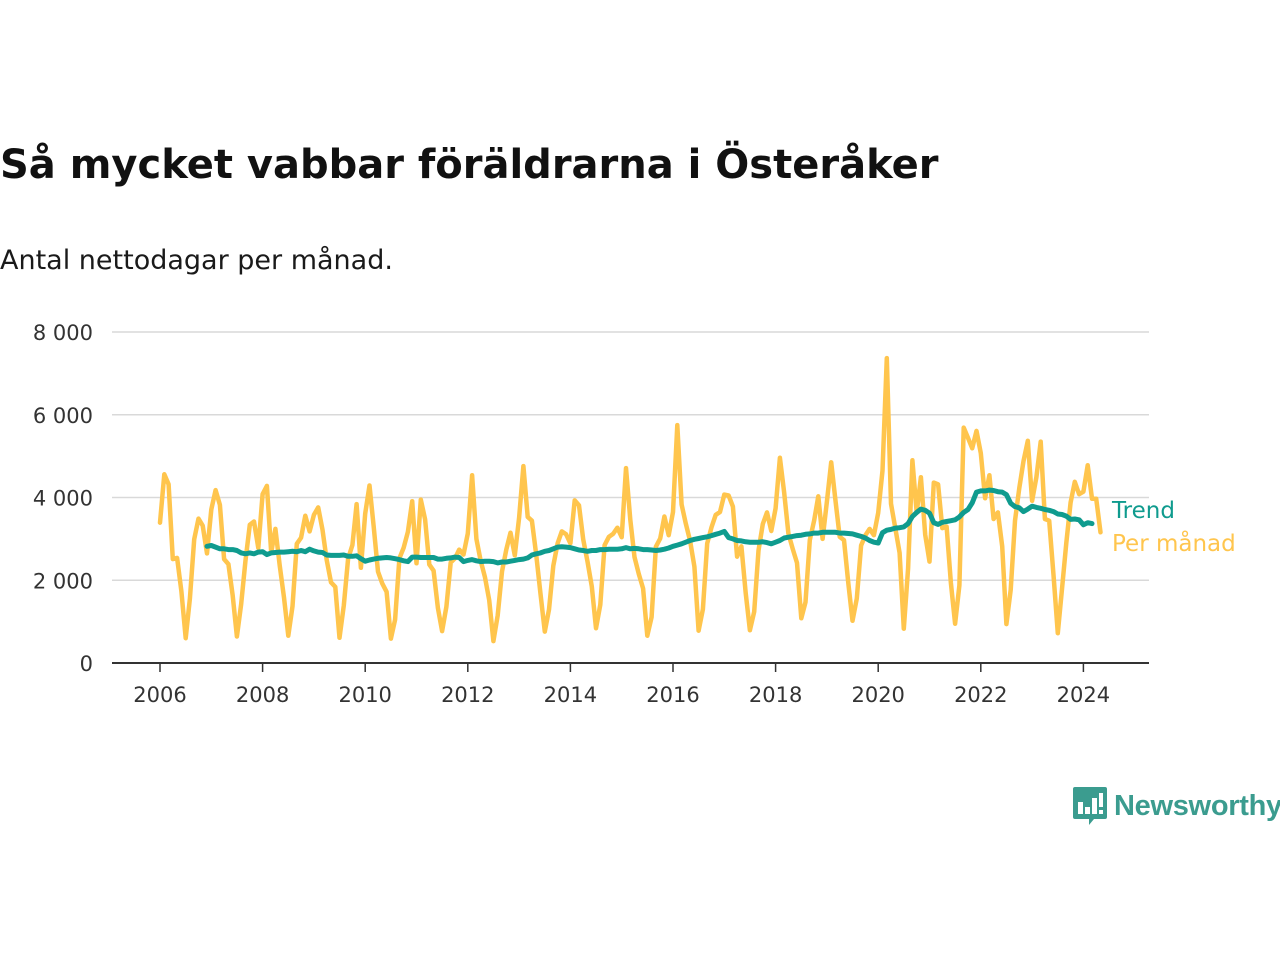  I want to click on chart-subtitle: Antal nettodagar per månad., so click(196, 260).